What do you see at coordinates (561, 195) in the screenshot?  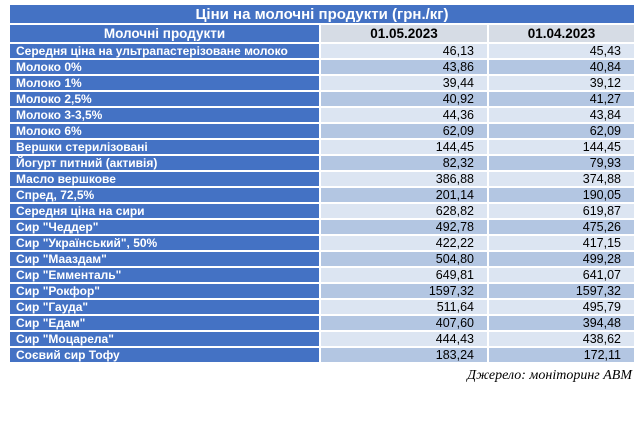 I see `price-previous-cell: 190,05` at bounding box center [561, 195].